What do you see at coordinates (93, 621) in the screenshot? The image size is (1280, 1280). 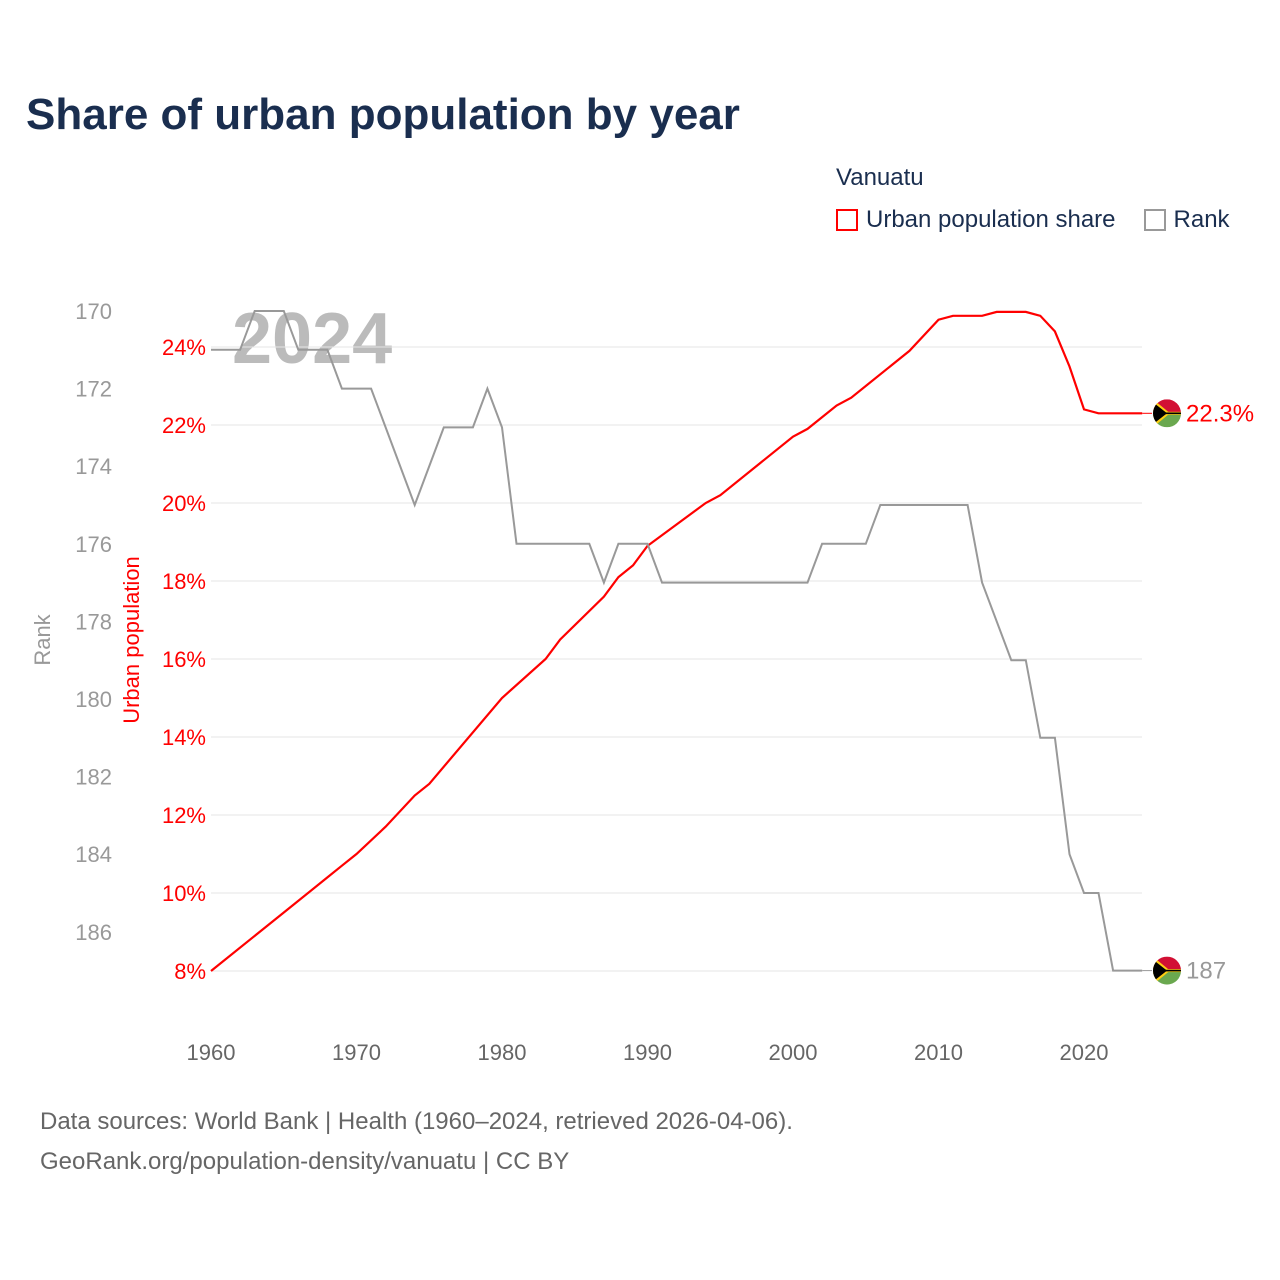 I see `rank-tick-label: 178` at bounding box center [93, 621].